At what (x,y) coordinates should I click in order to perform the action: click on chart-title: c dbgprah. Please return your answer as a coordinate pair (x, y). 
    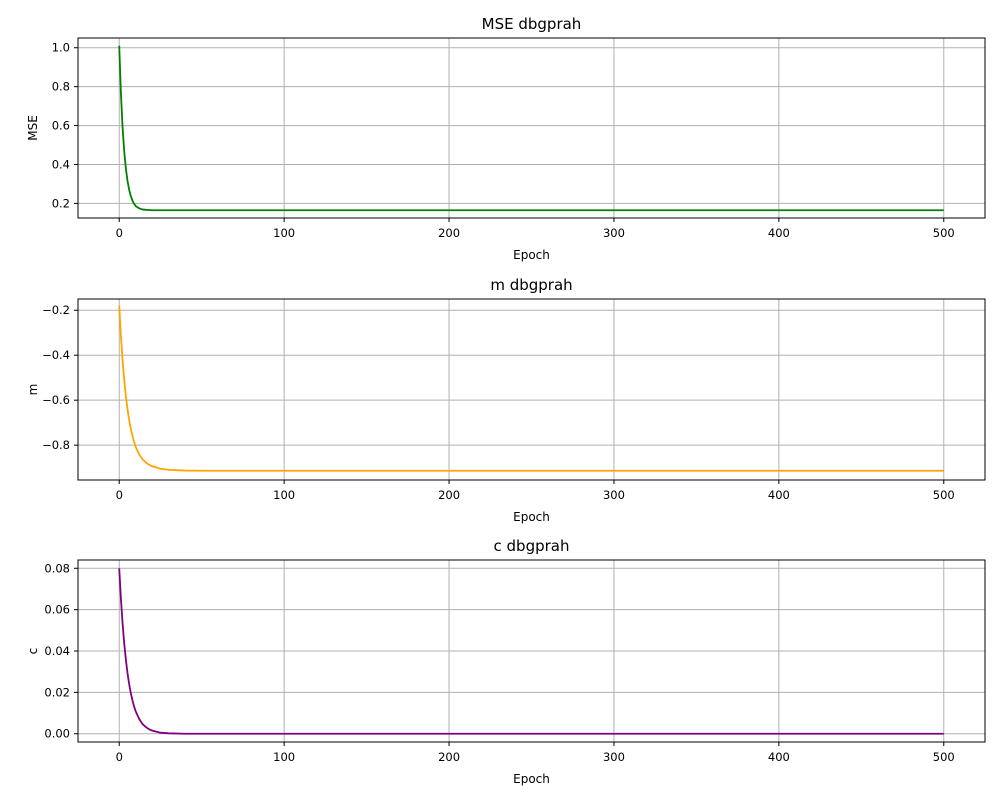
    Looking at the image, I should click on (532, 546).